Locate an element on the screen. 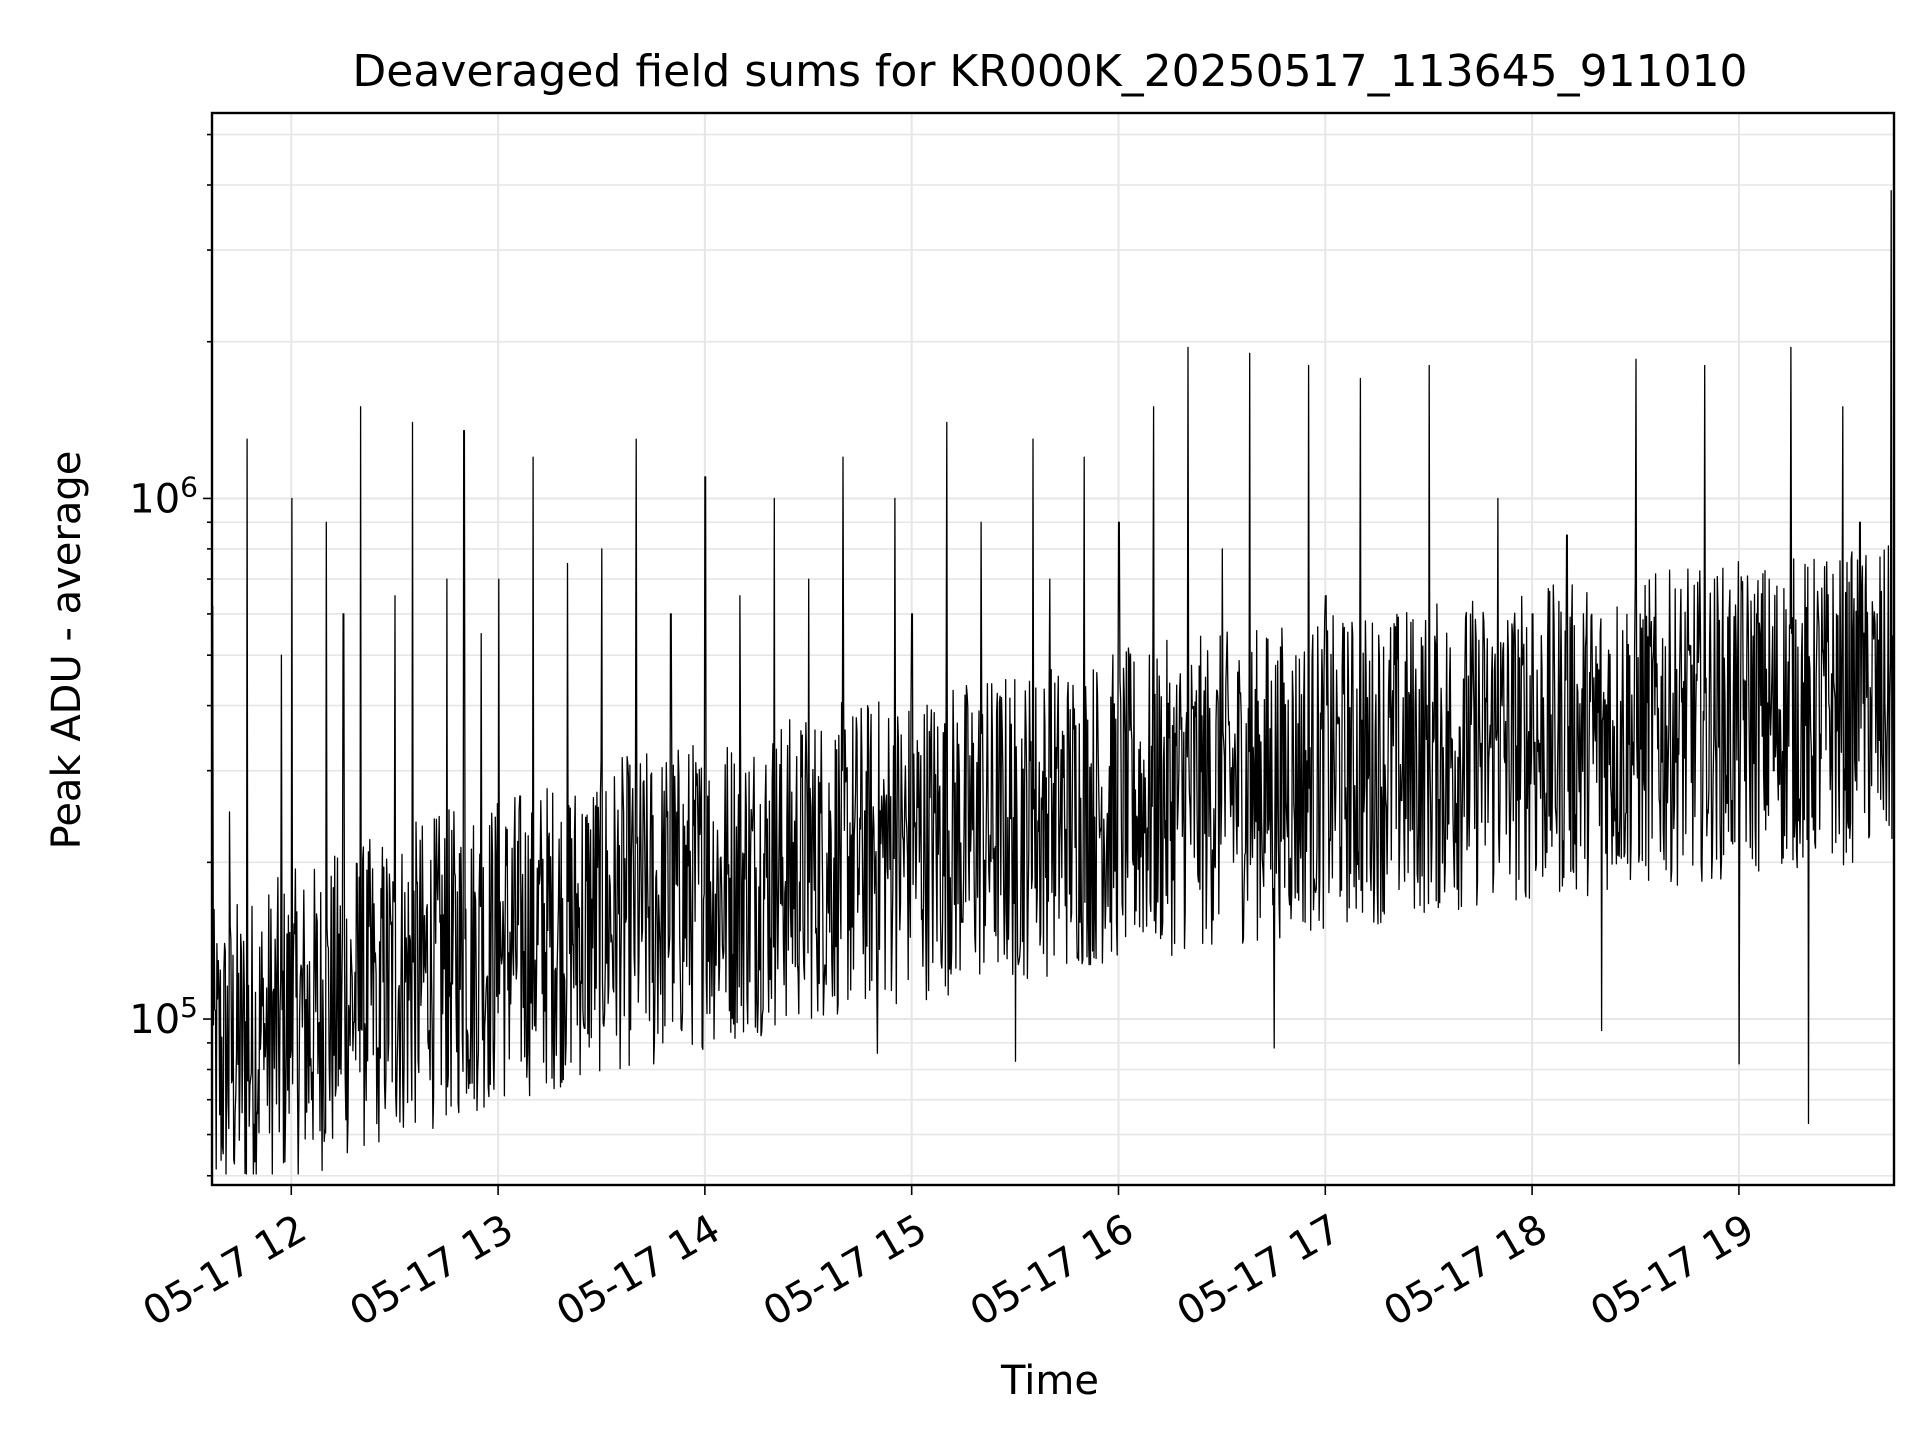 The image size is (1920, 1440). x-tick-label: 05-17 19 is located at coordinates (1672, 1271).